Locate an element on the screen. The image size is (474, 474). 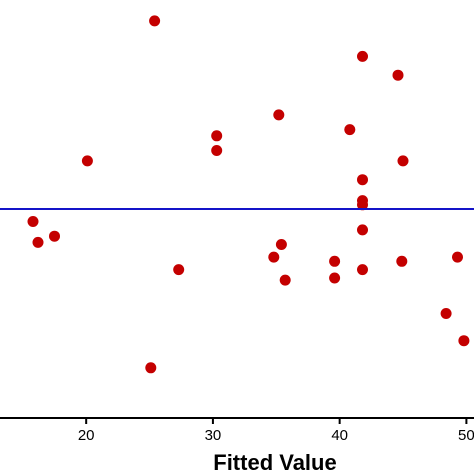
x-tick-label-30: 30 is located at coordinates (213, 435).